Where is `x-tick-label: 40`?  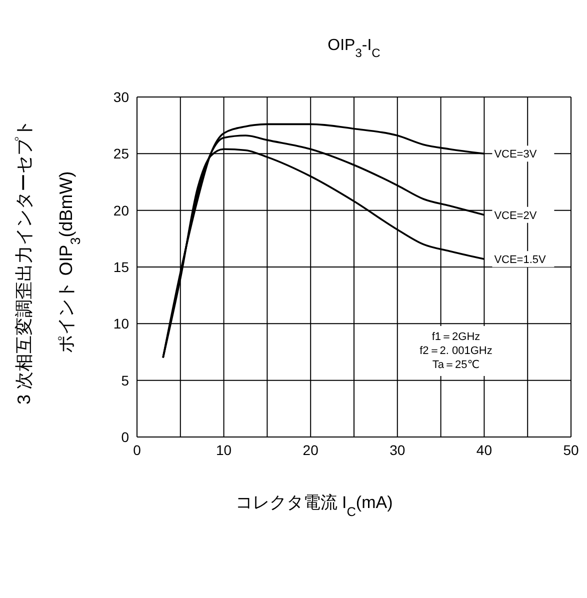 x-tick-label: 40 is located at coordinates (484, 450).